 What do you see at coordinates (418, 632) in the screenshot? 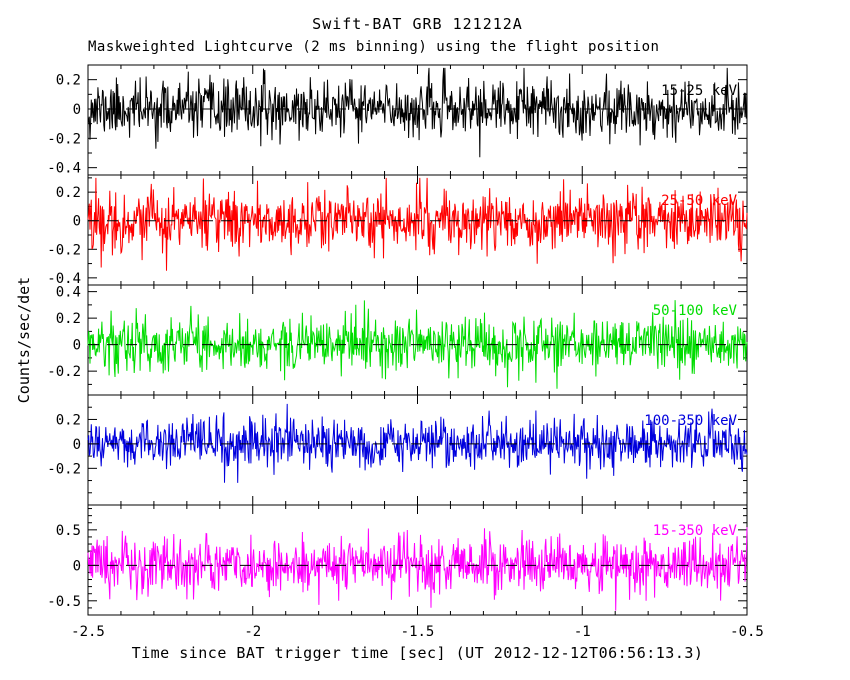
I see `x-tick-label: -1.5` at bounding box center [418, 632].